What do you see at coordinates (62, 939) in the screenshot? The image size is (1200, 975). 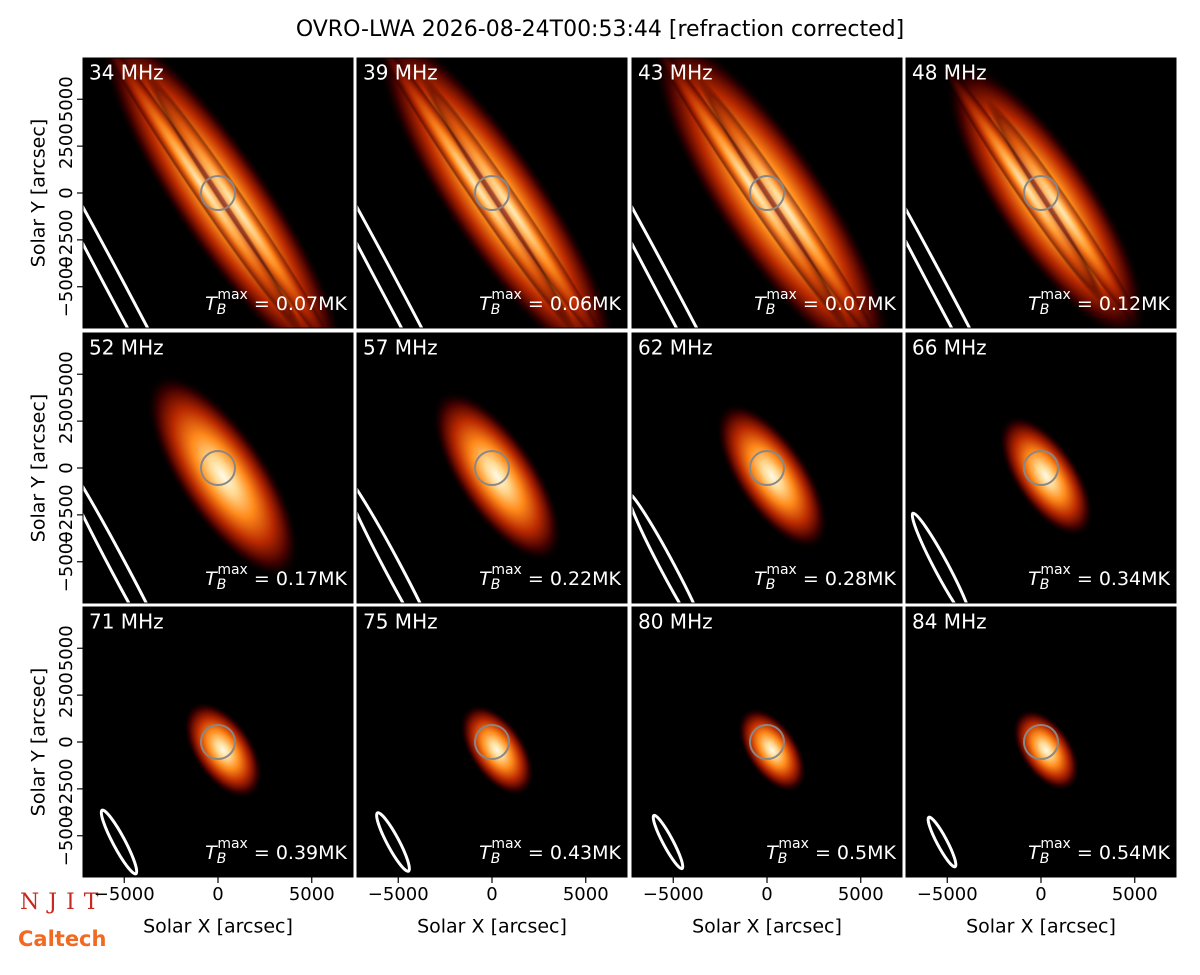 I see `logo-caltech: Caltech` at bounding box center [62, 939].